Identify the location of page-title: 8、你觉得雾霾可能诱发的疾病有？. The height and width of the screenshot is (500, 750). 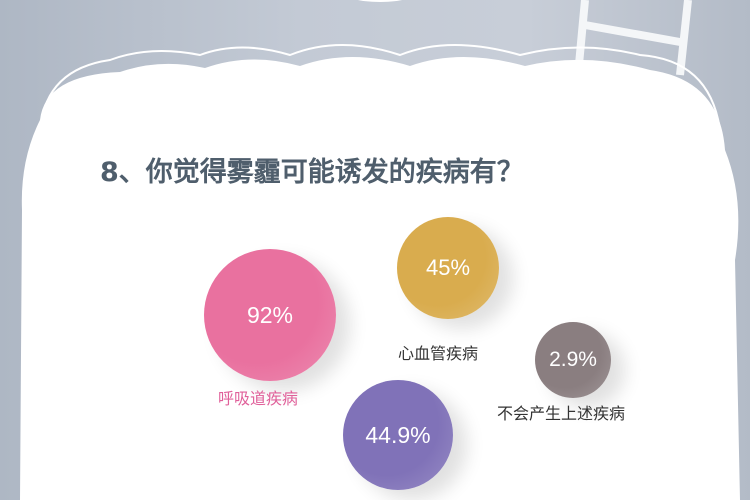
(312, 172).